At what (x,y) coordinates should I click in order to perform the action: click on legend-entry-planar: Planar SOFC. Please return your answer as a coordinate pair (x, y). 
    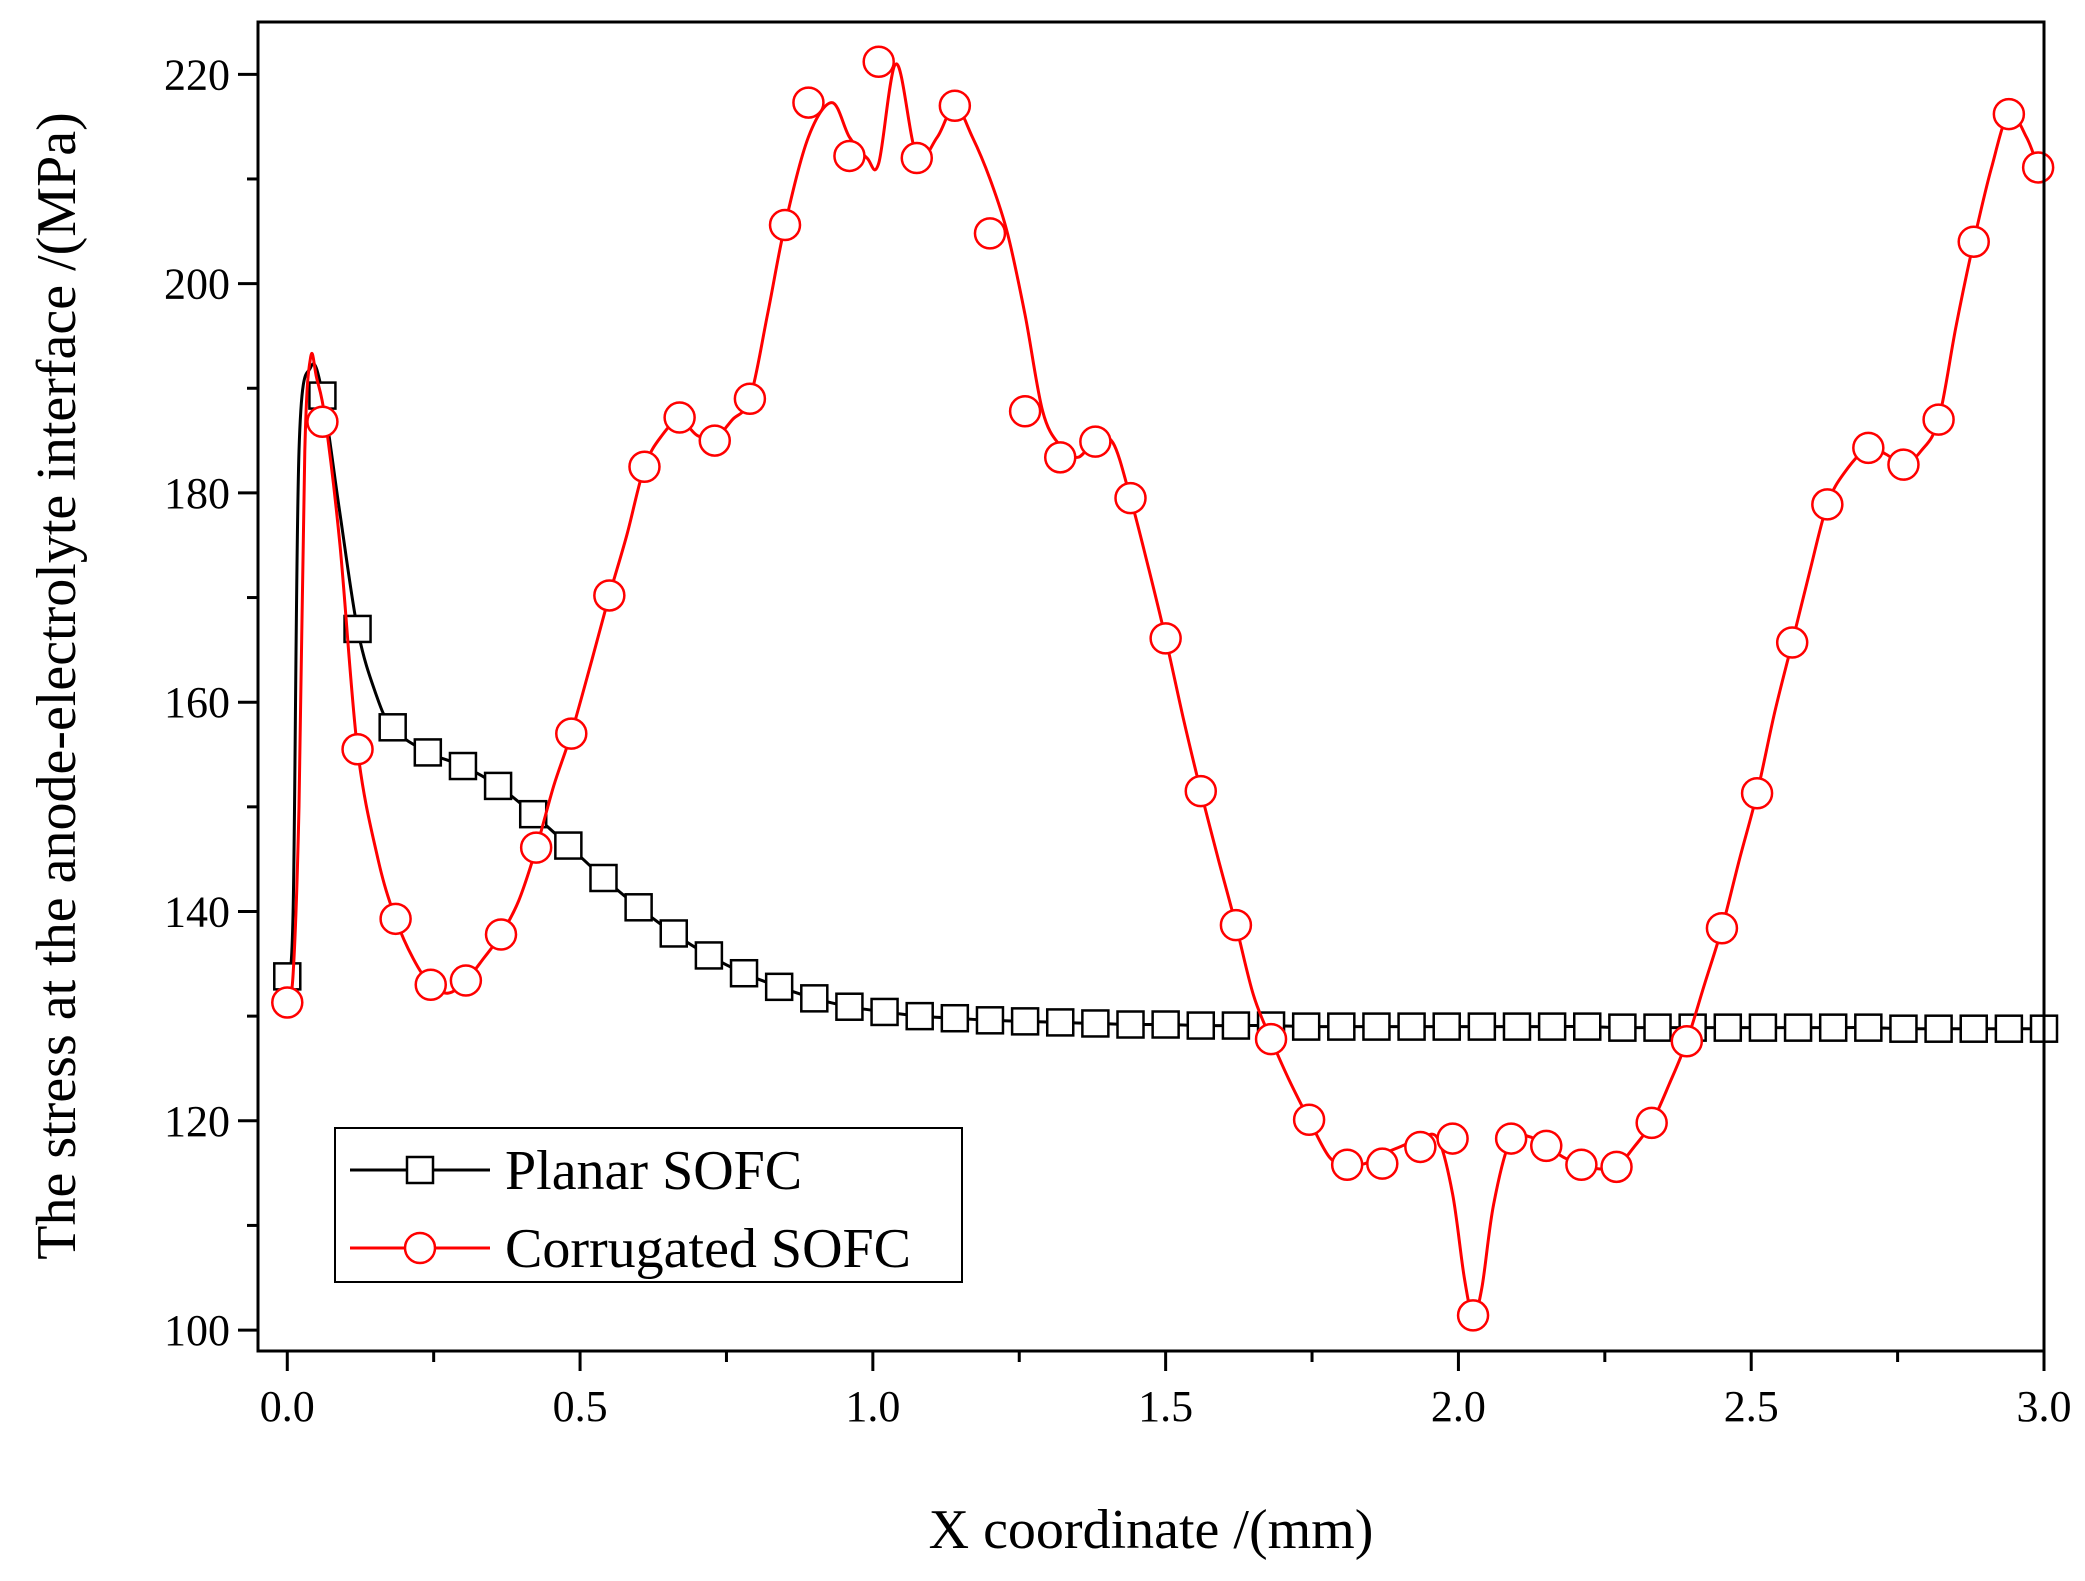
    Looking at the image, I should click on (576, 1171).